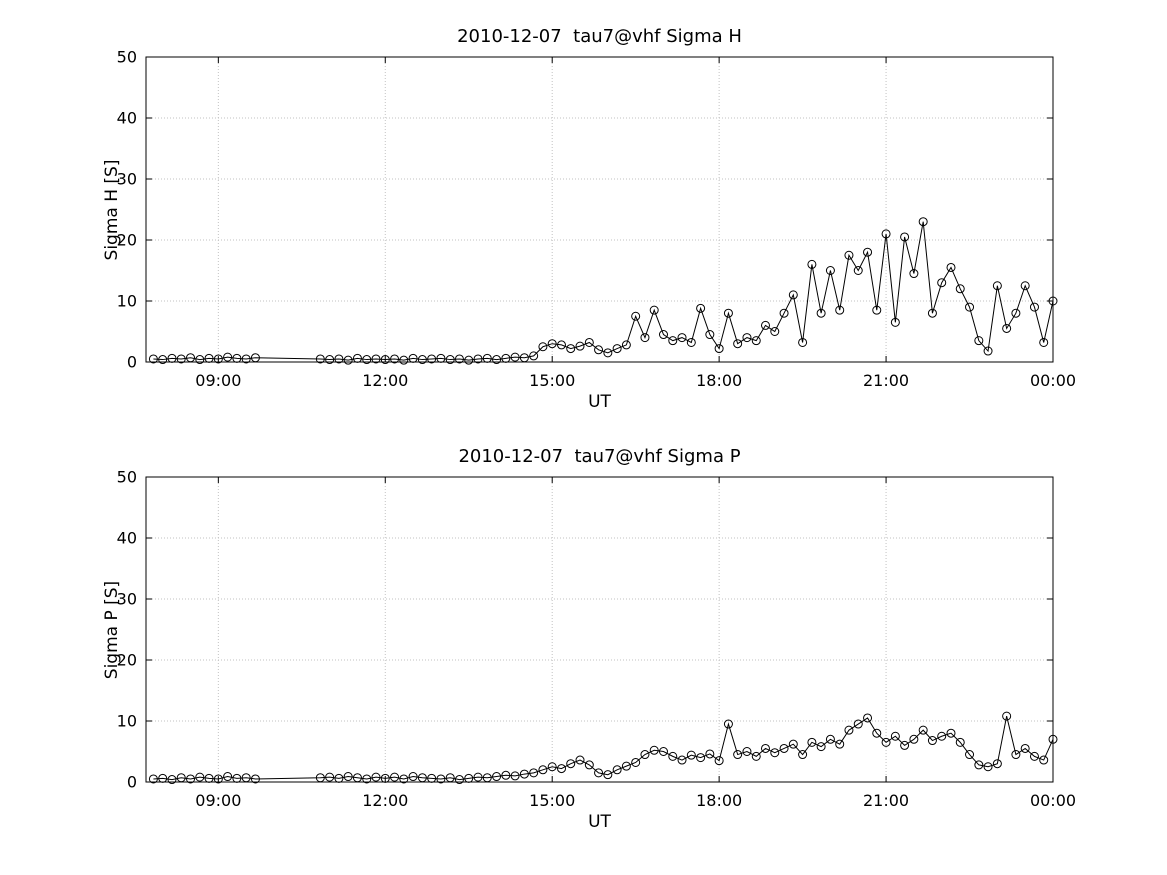  I want to click on series-line, so click(603, 291).